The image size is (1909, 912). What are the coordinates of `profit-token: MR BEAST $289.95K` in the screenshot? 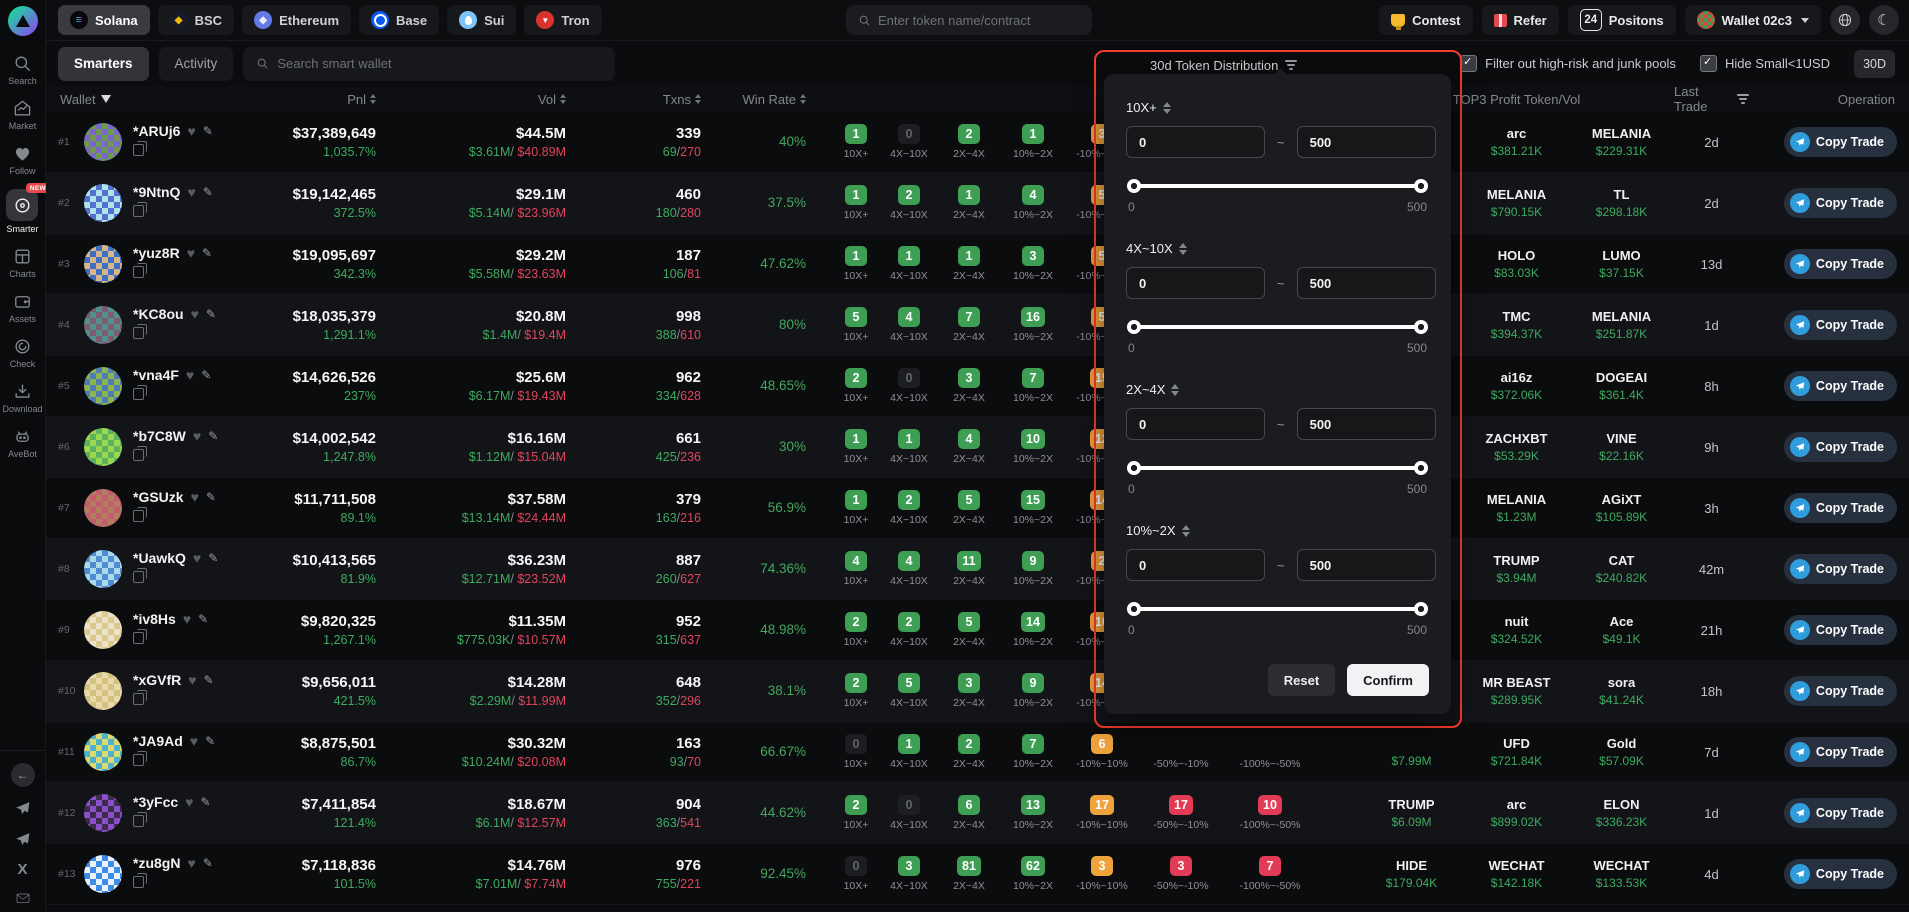 It's located at (1516, 691).